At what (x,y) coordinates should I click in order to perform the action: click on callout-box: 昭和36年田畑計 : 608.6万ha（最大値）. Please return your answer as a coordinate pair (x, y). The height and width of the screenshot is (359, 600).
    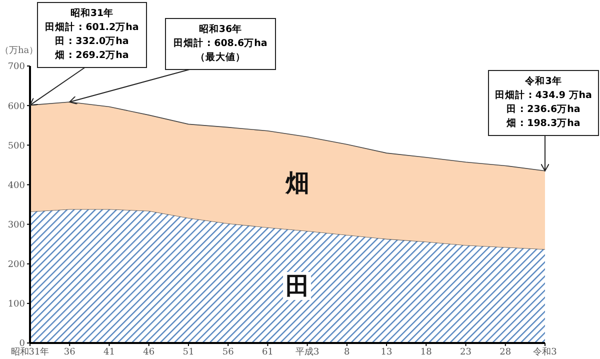
    Looking at the image, I should click on (220, 44).